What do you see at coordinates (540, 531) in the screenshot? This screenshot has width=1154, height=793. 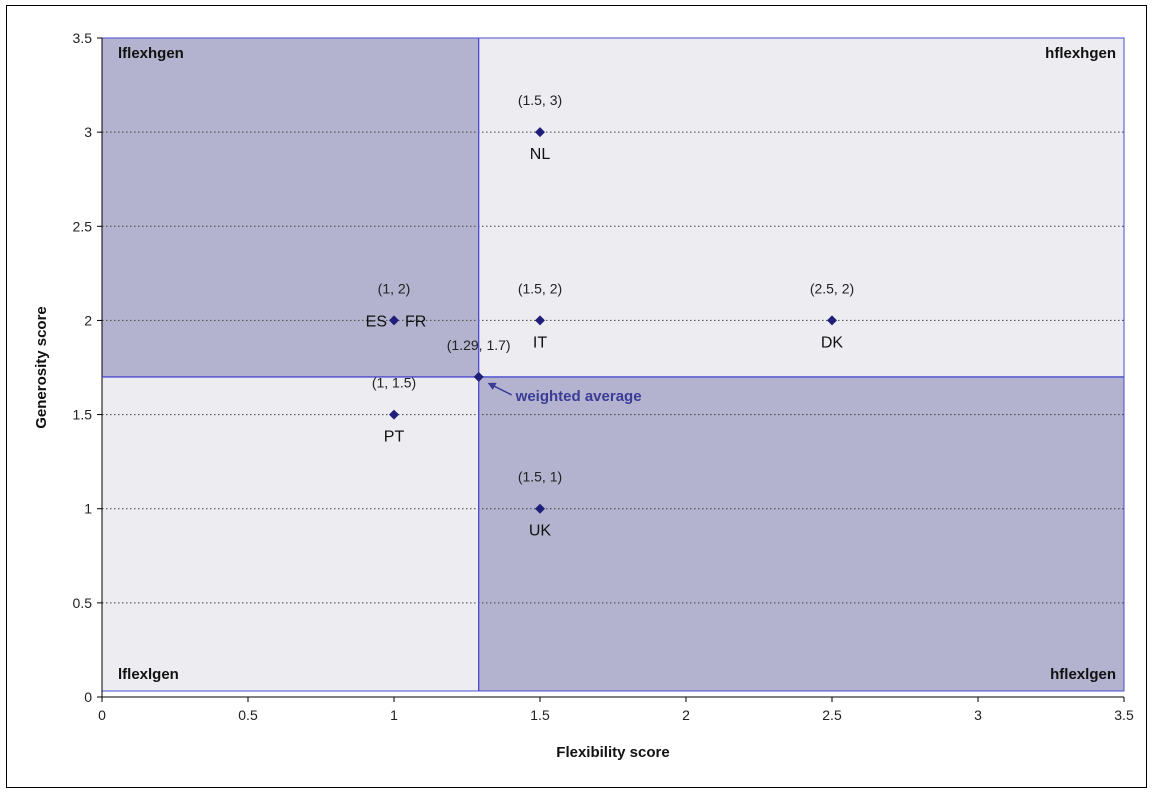 I see `country-label-6: UK` at bounding box center [540, 531].